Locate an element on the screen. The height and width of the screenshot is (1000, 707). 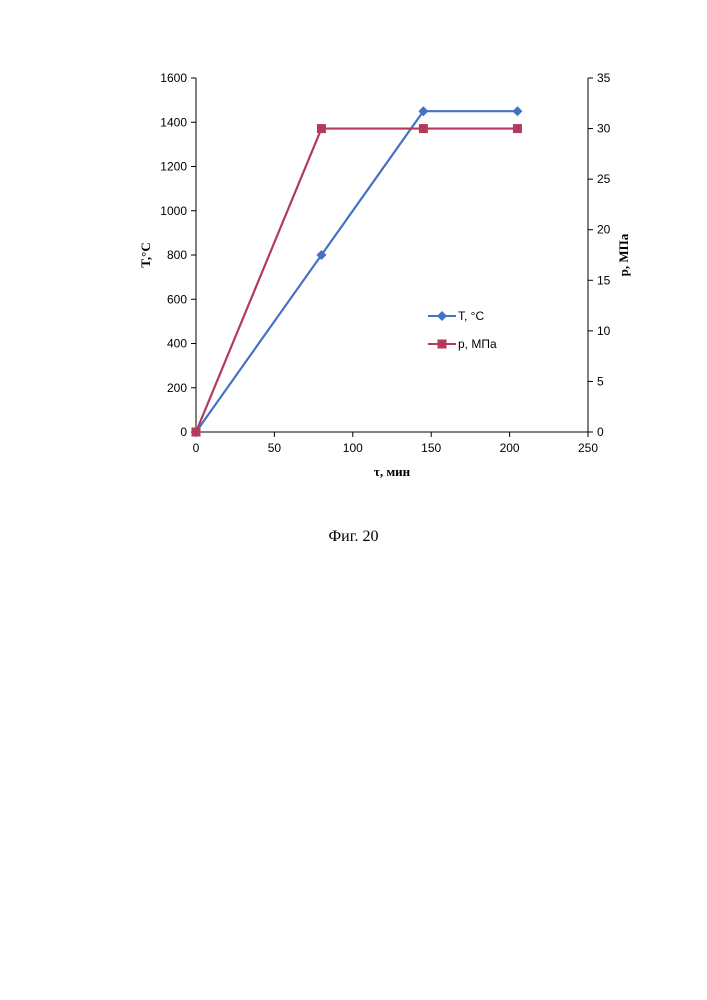
y-right-tick-label: 5 is located at coordinates (600, 381).